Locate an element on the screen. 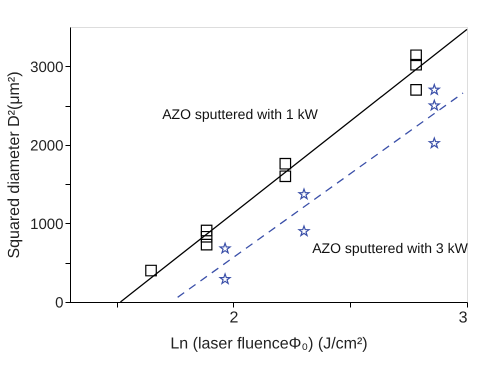 Image resolution: width=500 pixels, height=371 pixels. y-tick-label: 1000 is located at coordinates (47, 224).